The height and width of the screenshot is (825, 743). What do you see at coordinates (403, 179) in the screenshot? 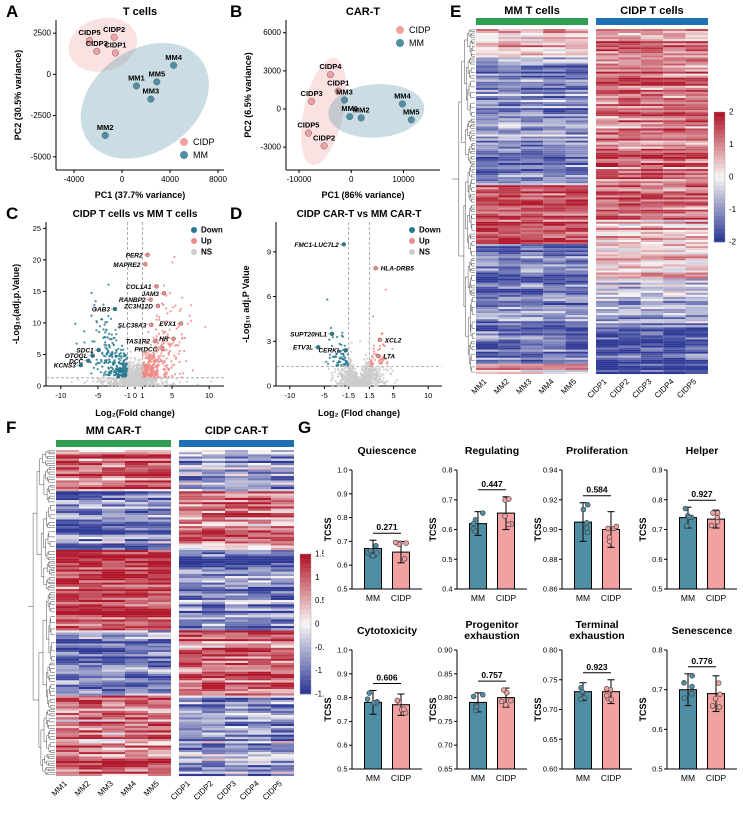
I see `svg-text: 10000` at bounding box center [403, 179].